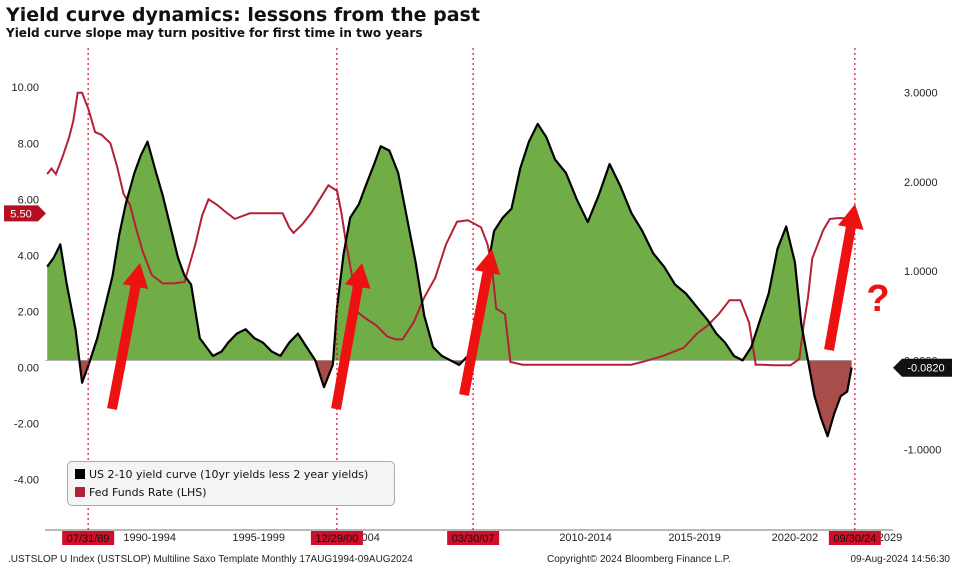 The image size is (959, 573). What do you see at coordinates (795, 538) in the screenshot?
I see `x-axis-tick-label: 2020-202` at bounding box center [795, 538].